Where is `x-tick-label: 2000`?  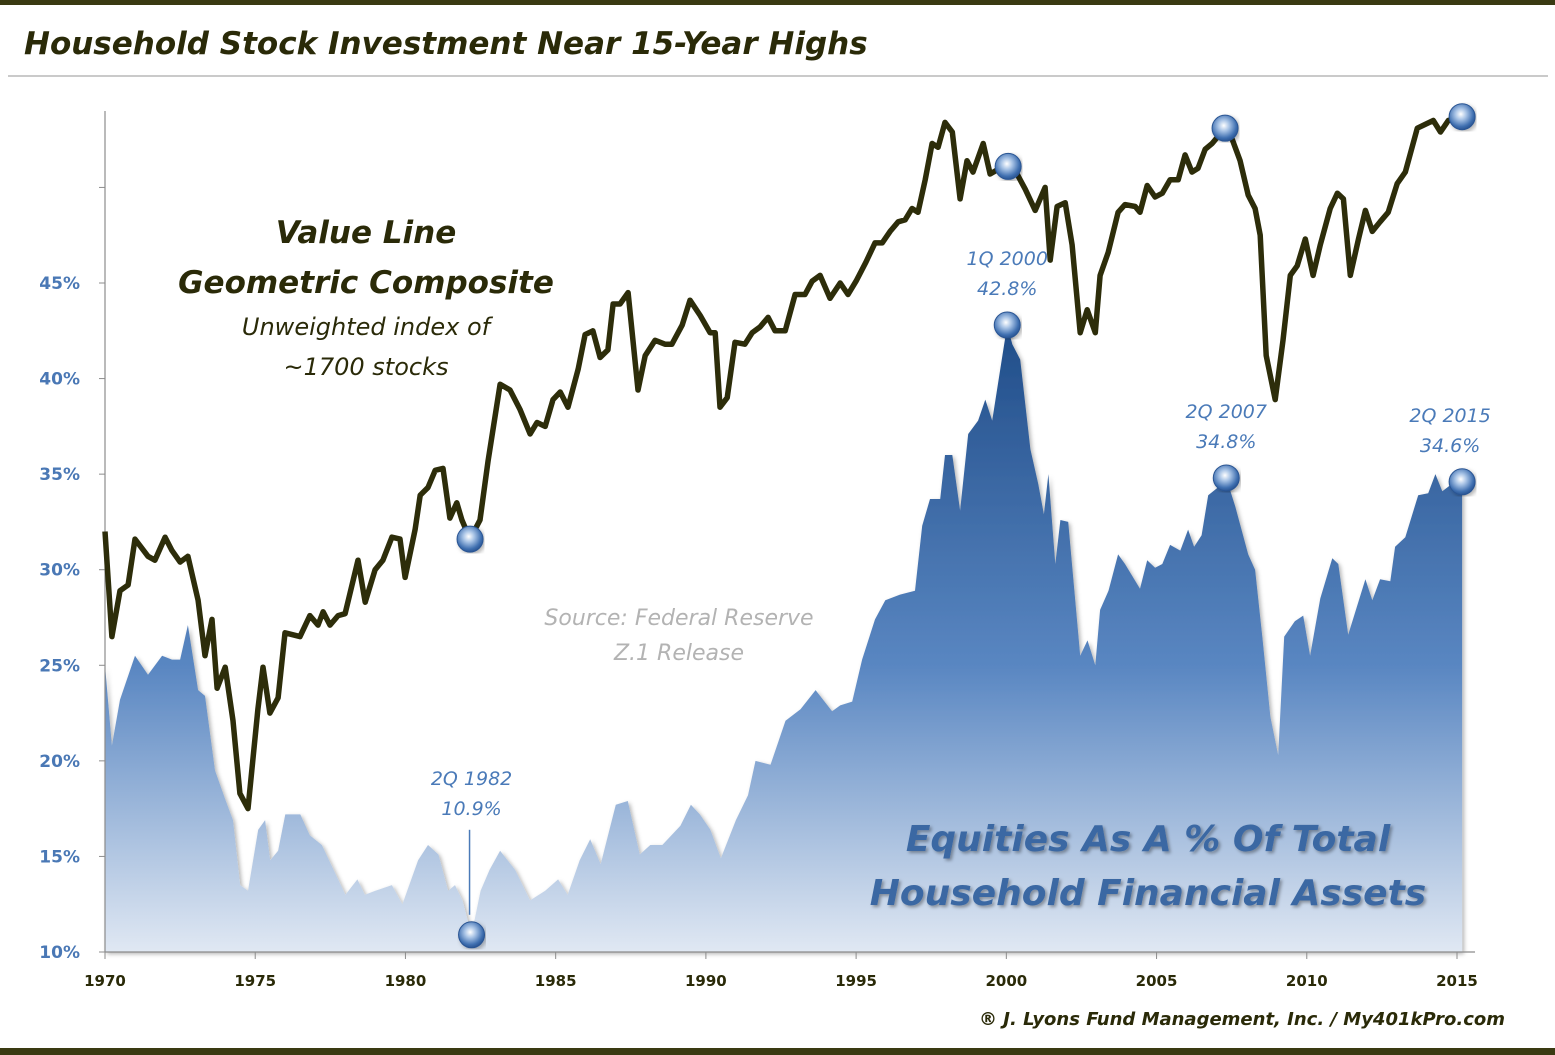 x-tick-label: 2000 is located at coordinates (1006, 981).